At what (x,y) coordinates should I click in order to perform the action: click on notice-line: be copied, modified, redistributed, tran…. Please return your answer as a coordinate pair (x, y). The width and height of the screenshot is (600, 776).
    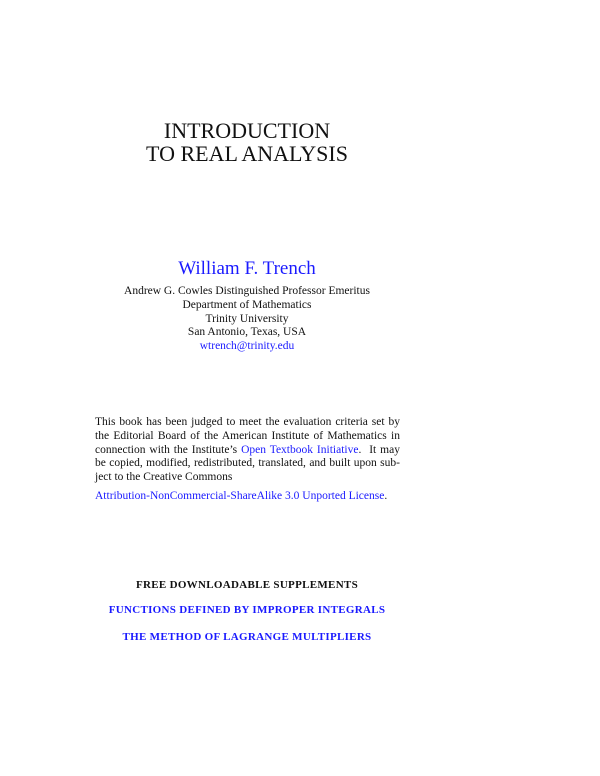
    Looking at the image, I should click on (247, 463).